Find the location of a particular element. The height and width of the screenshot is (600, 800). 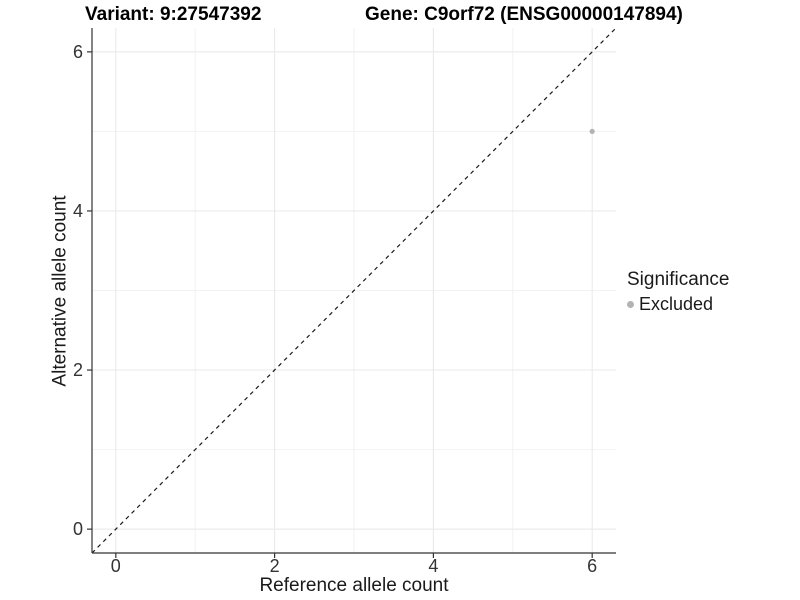

y-tick-label: 2 is located at coordinates (78, 370).